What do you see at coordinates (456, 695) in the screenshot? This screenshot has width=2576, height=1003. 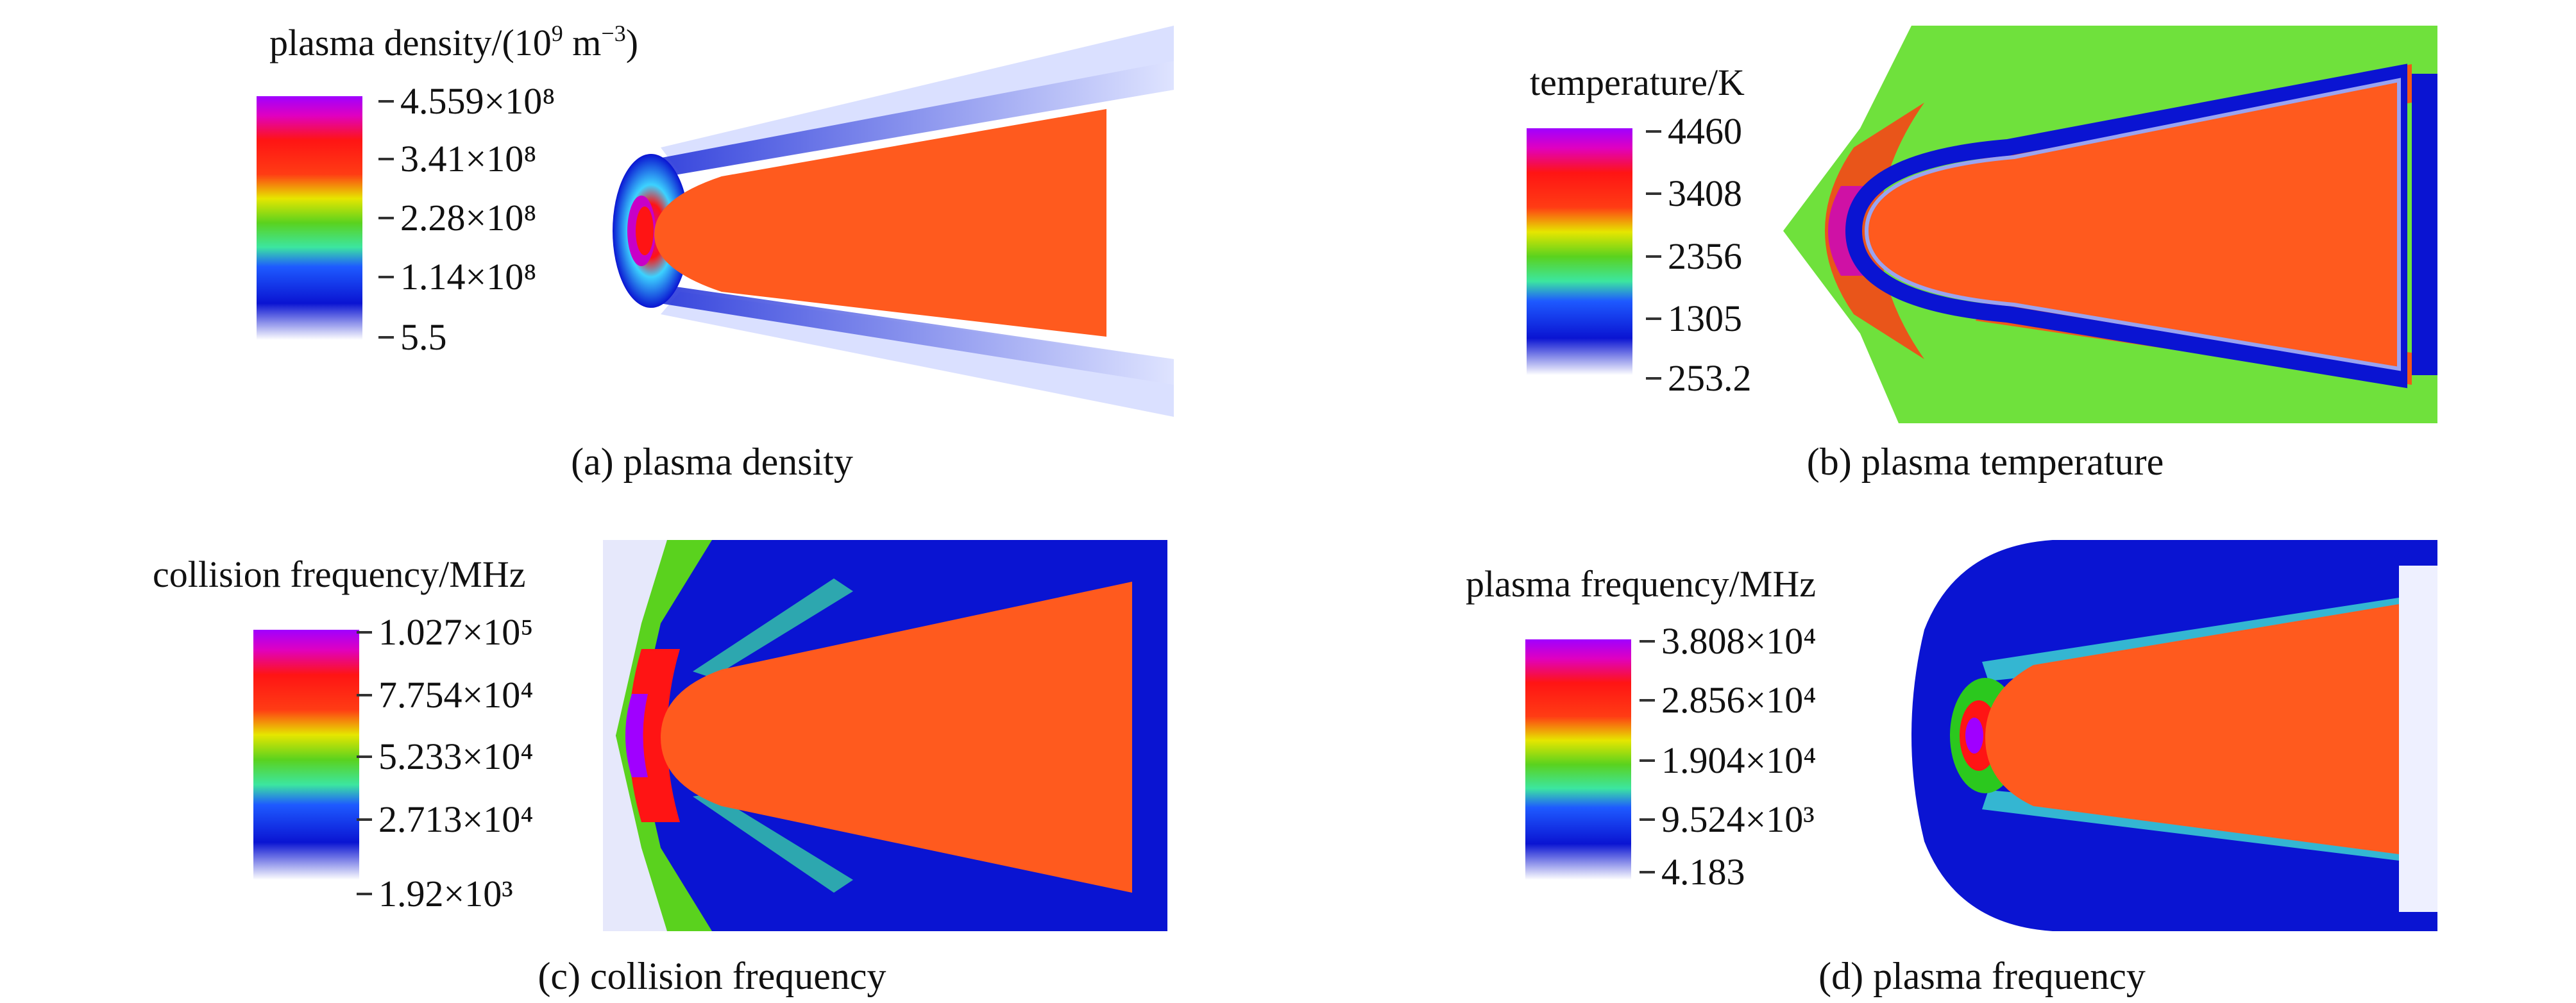 I see `colorbar-tick: 7.754×10⁴` at bounding box center [456, 695].